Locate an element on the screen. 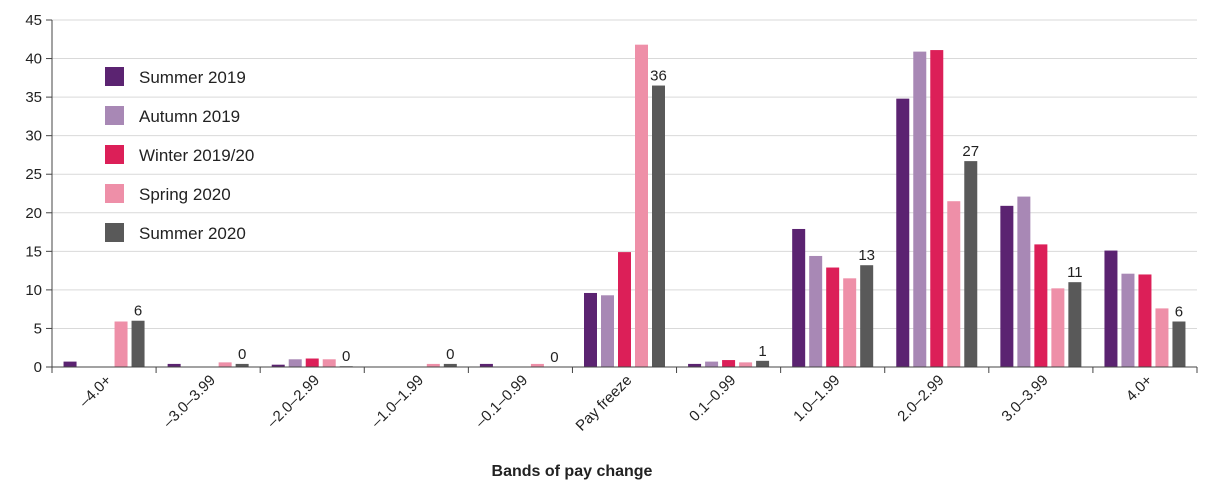 This screenshot has width=1207, height=492. legend-label: Spring 2020 is located at coordinates (185, 194).